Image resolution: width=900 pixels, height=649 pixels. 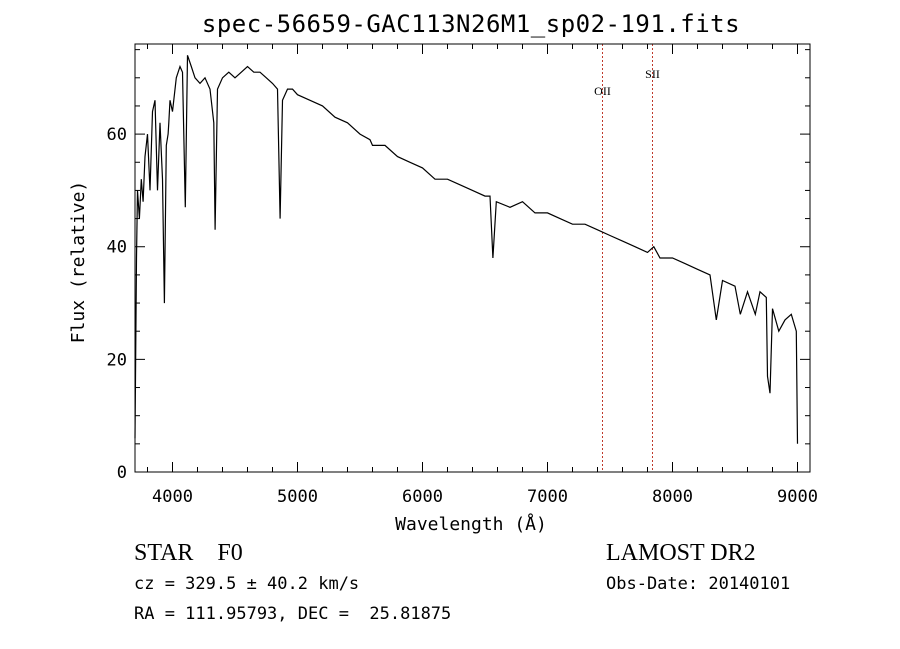 I want to click on chart-title: spec-56659-GAC113N26M1_sp02-191.fits, so click(x=471, y=24).